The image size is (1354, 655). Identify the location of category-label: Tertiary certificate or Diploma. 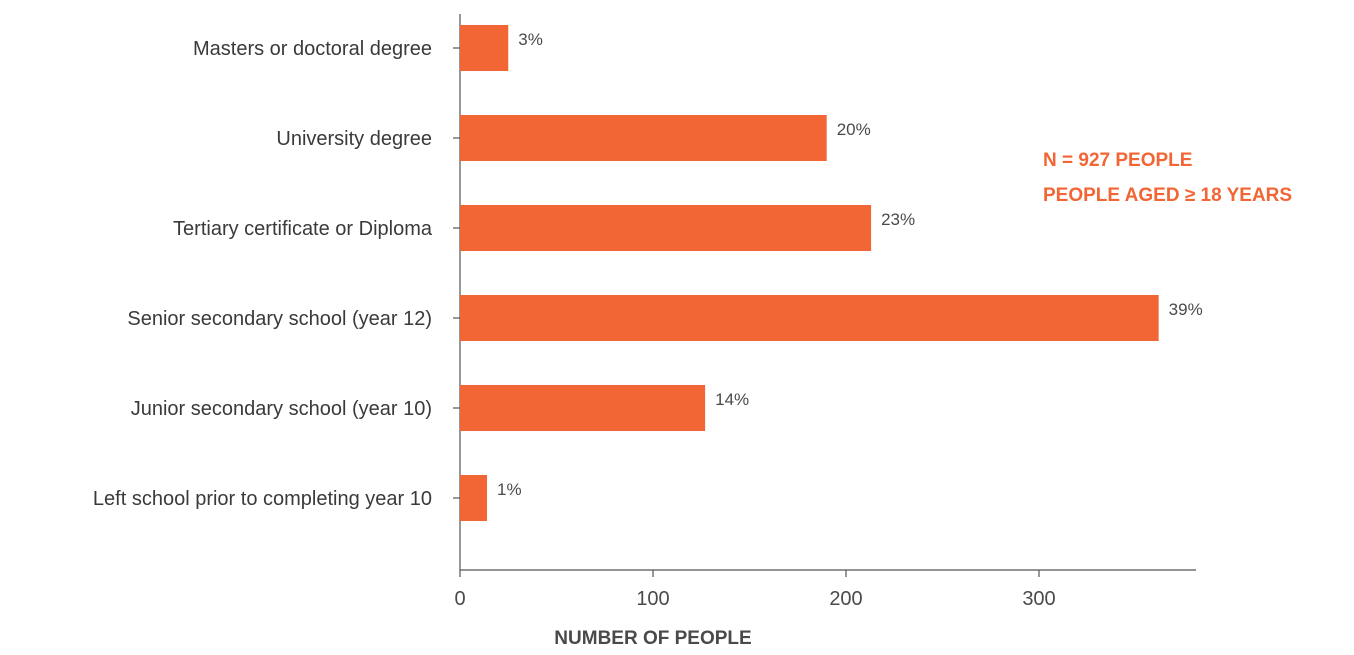
(303, 229).